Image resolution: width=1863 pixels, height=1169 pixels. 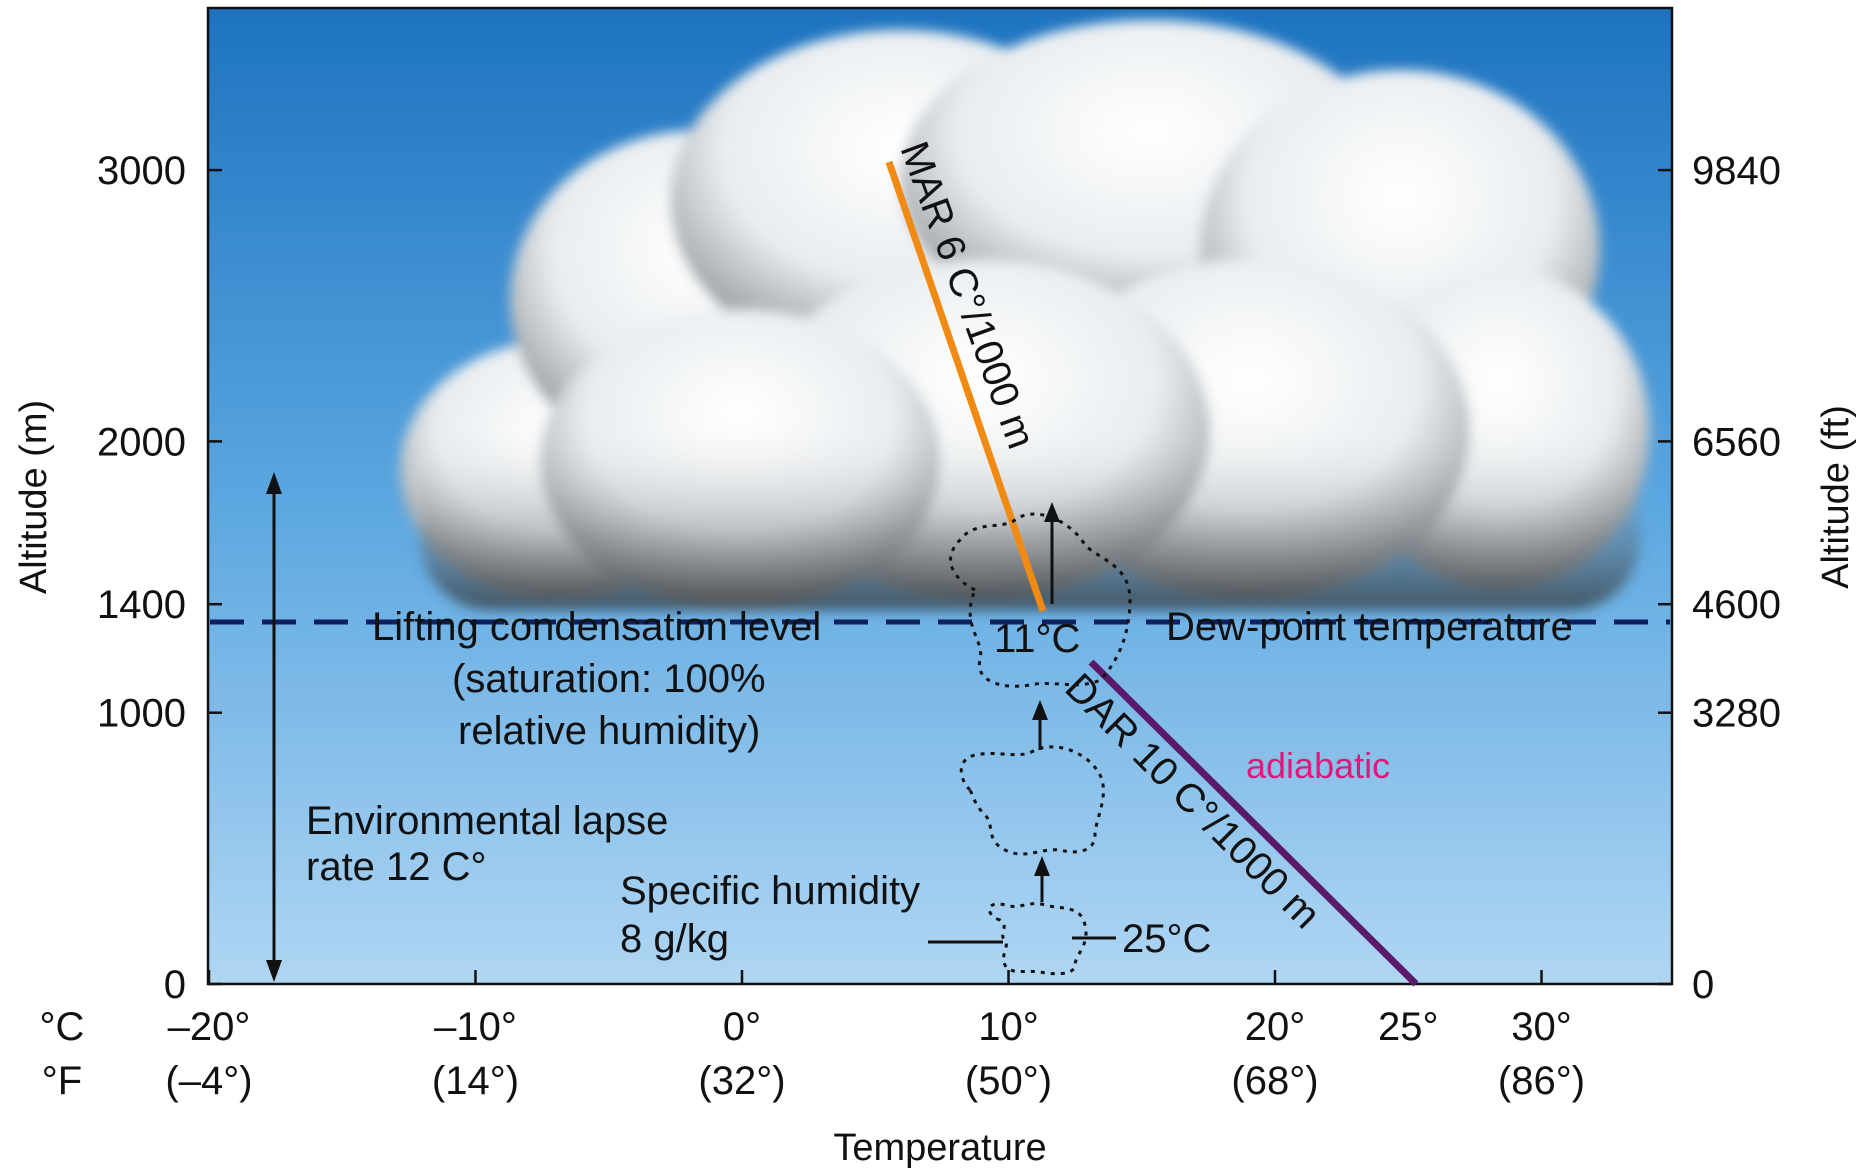 What do you see at coordinates (1166, 939) in the screenshot?
I see `temp-25-label: 25°C` at bounding box center [1166, 939].